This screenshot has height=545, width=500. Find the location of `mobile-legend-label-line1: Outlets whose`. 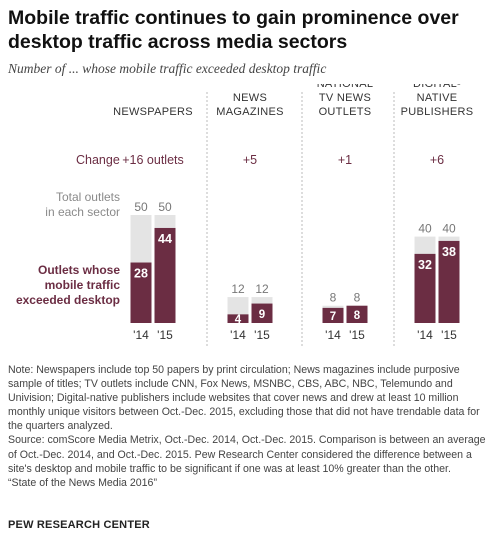

mobile-legend-label-line1: Outlets whose is located at coordinates (79, 270).